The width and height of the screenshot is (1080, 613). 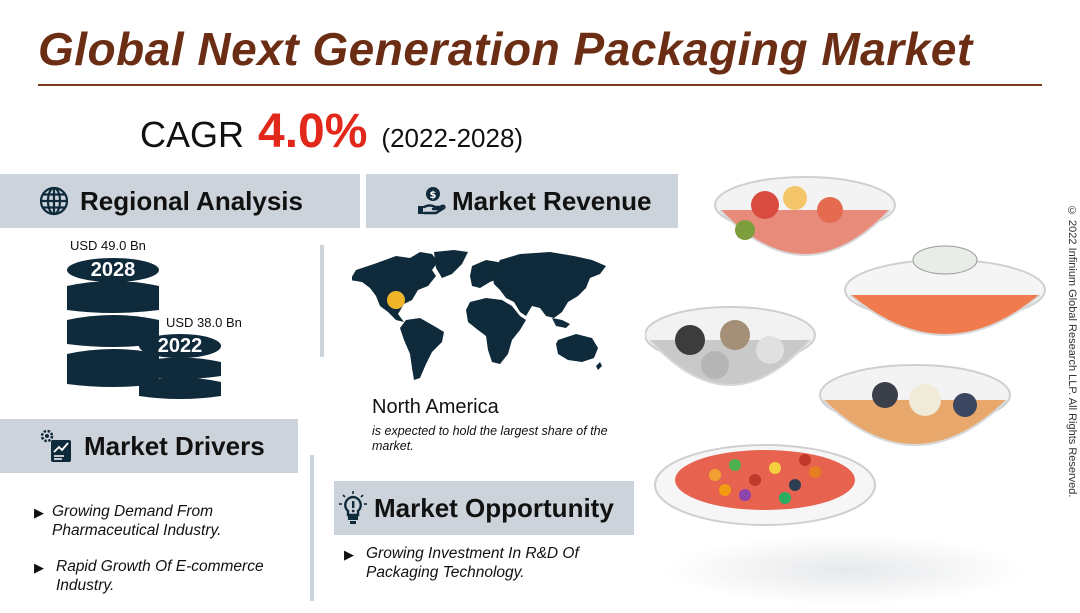 What do you see at coordinates (363, 201) in the screenshot?
I see `header-separator` at bounding box center [363, 201].